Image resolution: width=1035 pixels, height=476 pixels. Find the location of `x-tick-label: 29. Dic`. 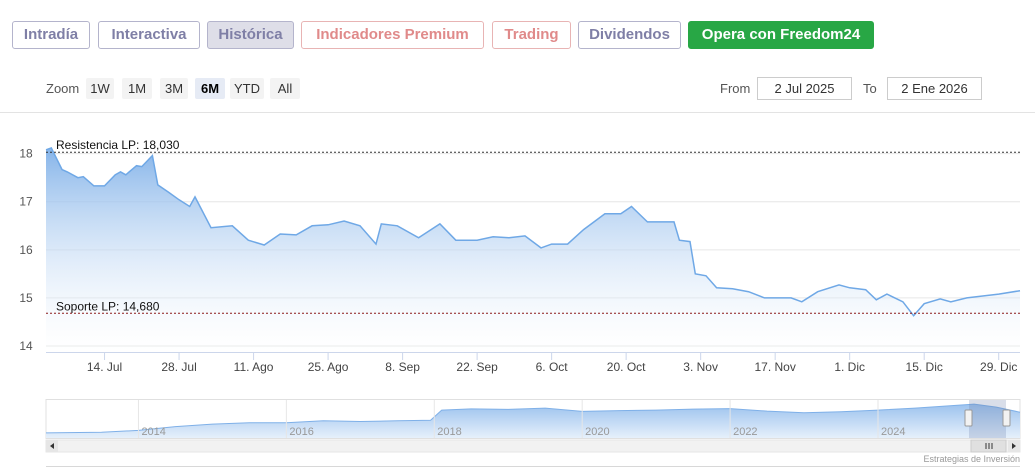

x-tick-label: 29. Dic is located at coordinates (998, 367).